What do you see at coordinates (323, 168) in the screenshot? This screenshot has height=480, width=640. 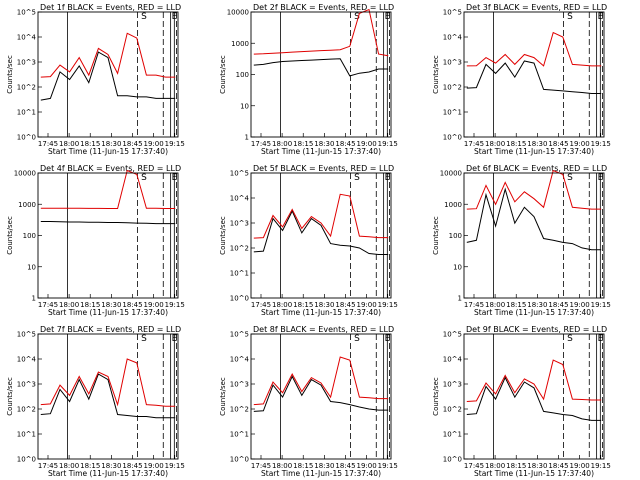 I see `panel-title: Det 5f BLACK = Events, RED = LLD` at bounding box center [323, 168].